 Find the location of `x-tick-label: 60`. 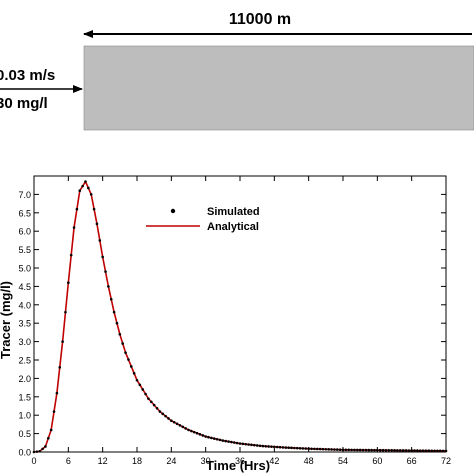

x-tick-label: 60 is located at coordinates (377, 461).